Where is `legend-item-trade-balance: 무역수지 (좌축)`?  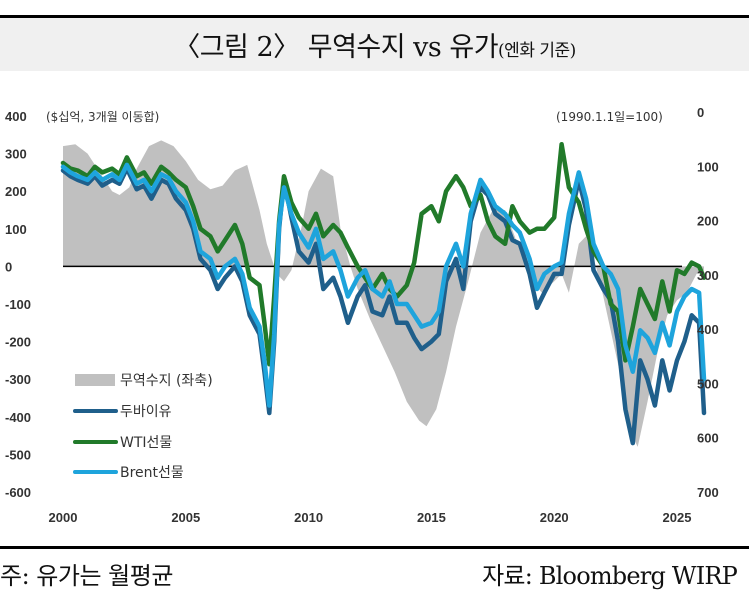 legend-item-trade-balance: 무역수지 (좌축) is located at coordinates (144, 381).